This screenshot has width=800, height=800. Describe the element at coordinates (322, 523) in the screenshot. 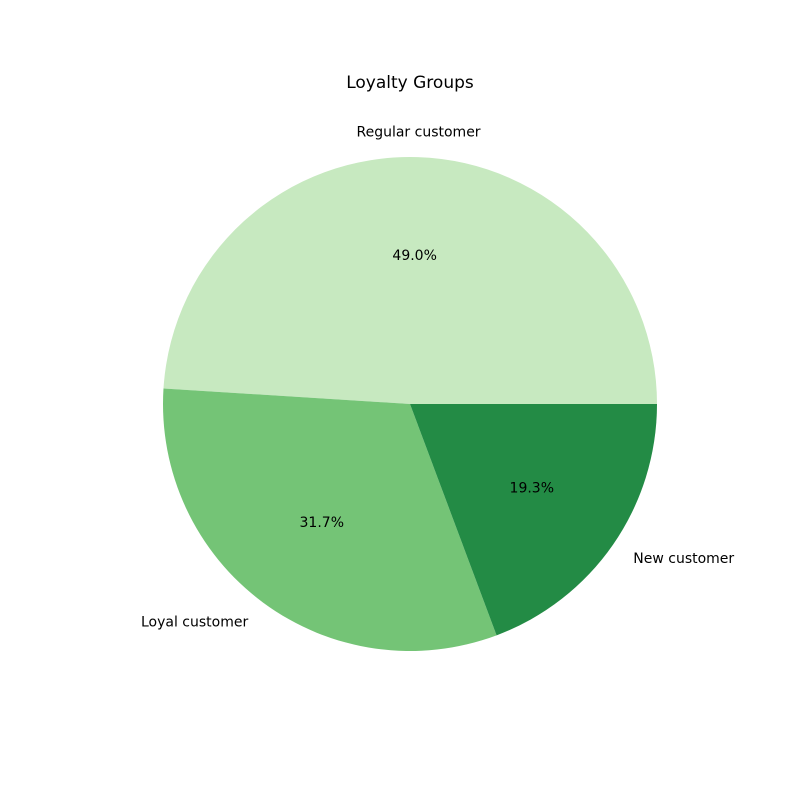

I see `slice-percent-loyal-customer: 31.7%` at that location.